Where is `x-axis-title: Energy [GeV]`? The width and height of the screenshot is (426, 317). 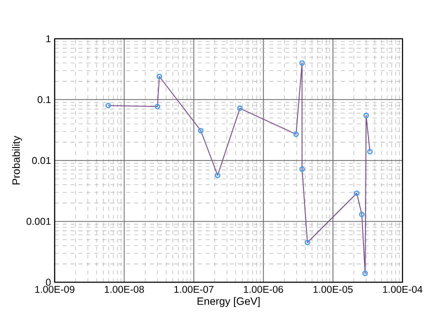 x-axis-title: Energy [GeV] is located at coordinates (229, 302).